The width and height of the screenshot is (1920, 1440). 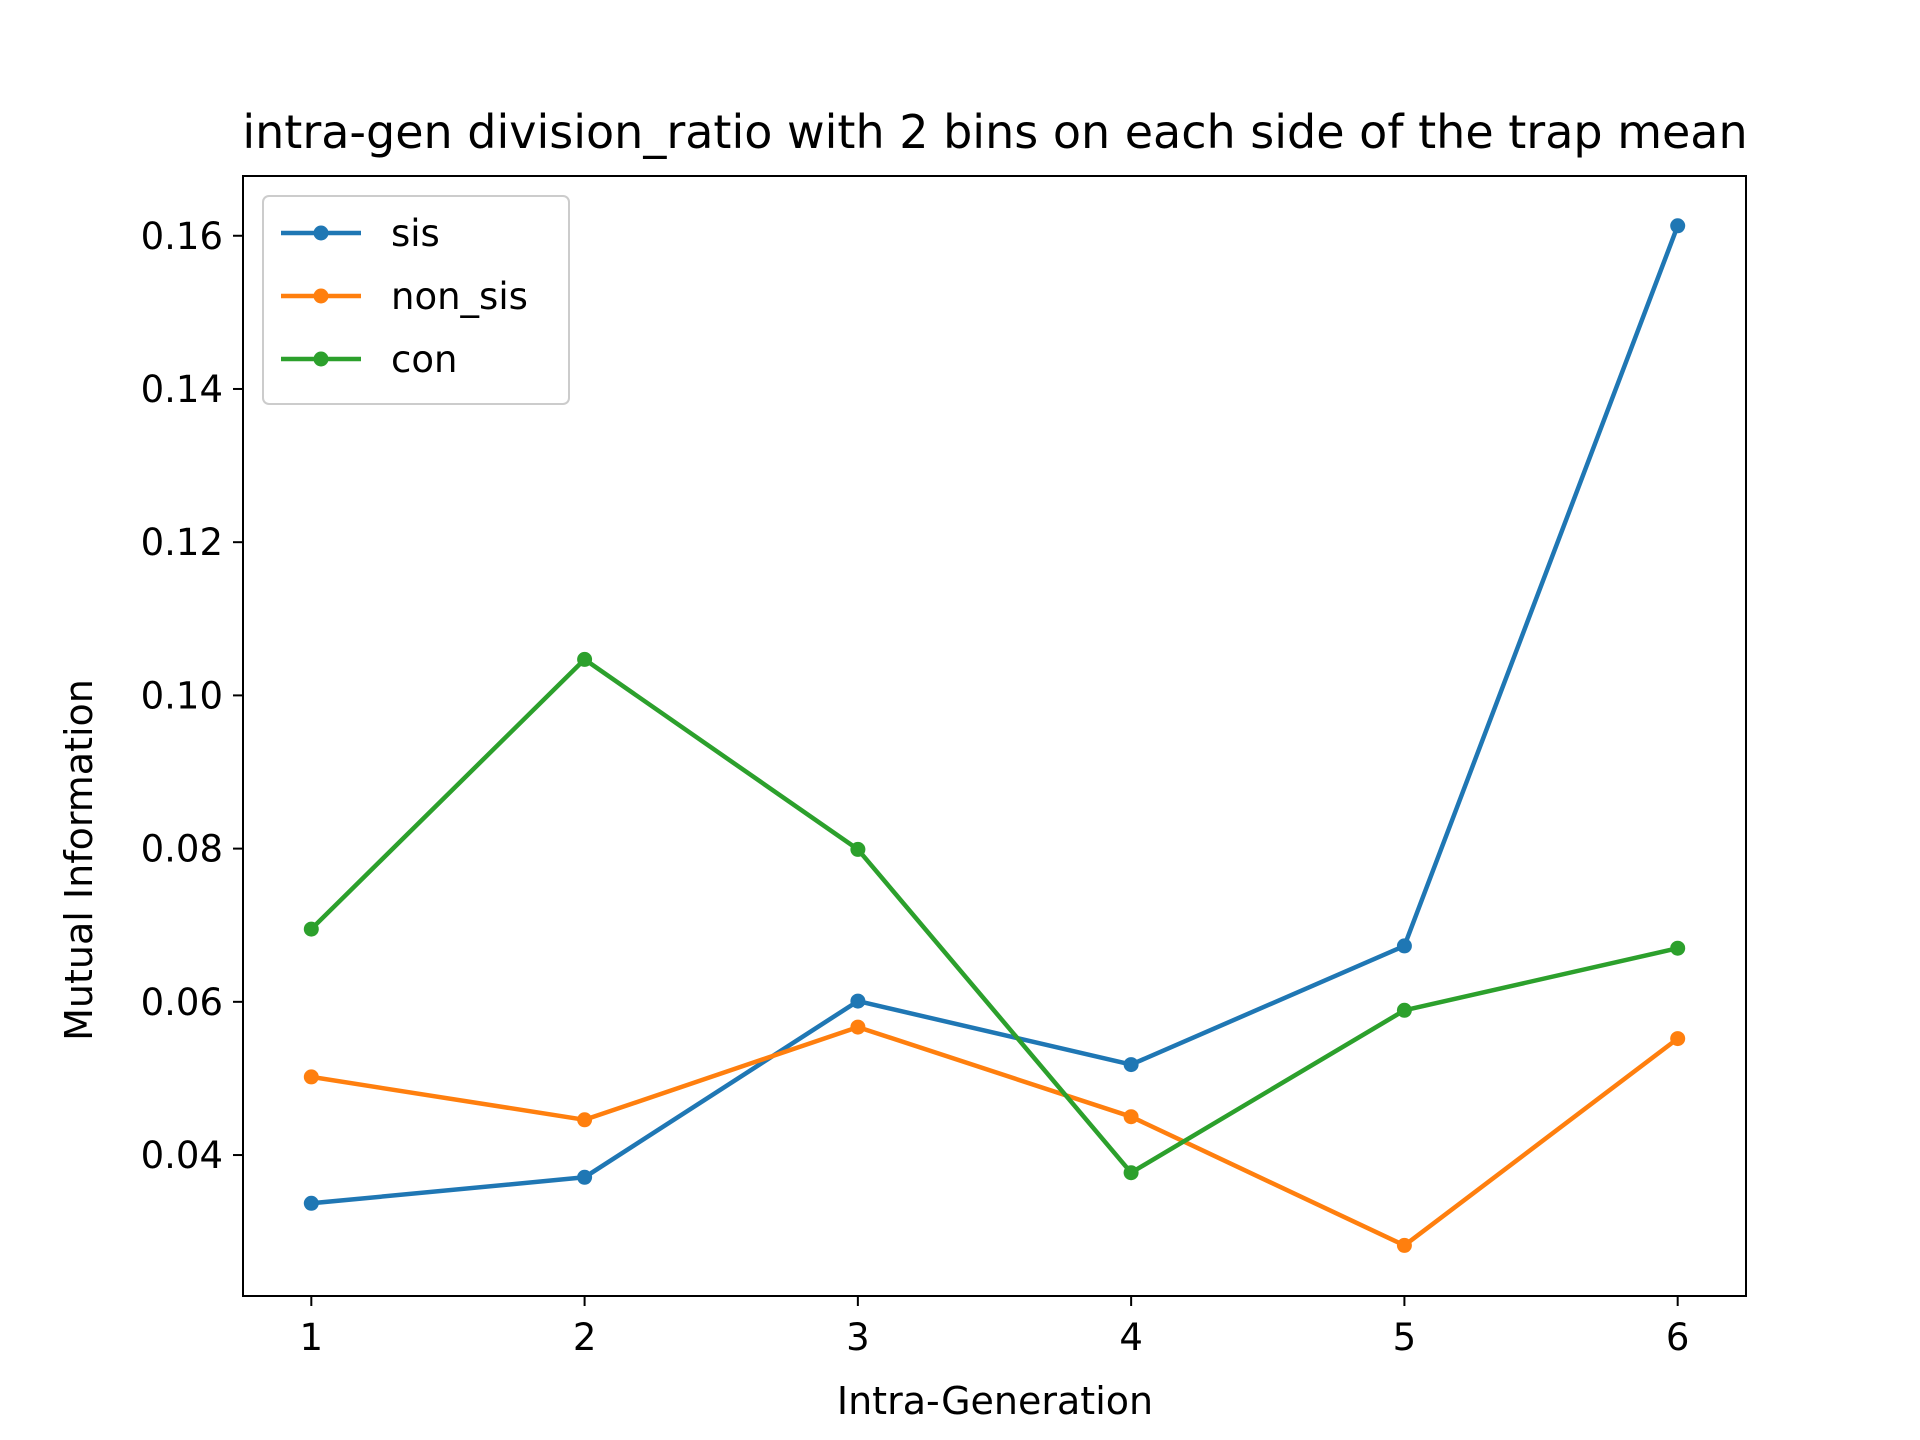 What do you see at coordinates (585, 1337) in the screenshot?
I see `x-tick-label: 2` at bounding box center [585, 1337].